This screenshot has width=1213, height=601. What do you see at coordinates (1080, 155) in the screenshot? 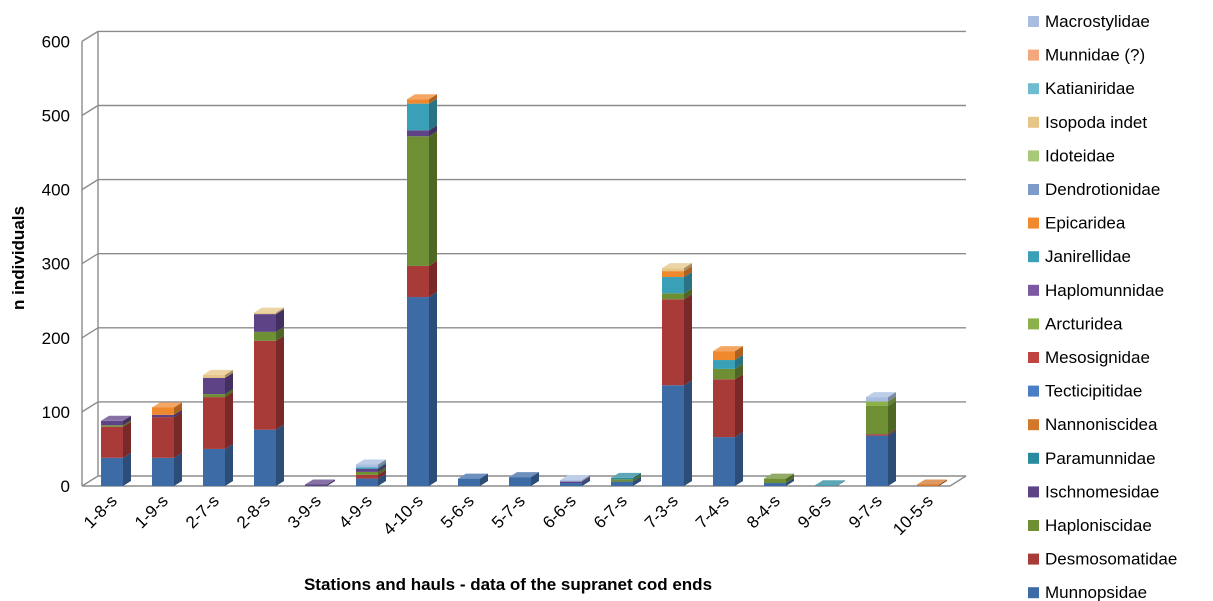
I see `legend-label: Idoteidae` at bounding box center [1080, 155].